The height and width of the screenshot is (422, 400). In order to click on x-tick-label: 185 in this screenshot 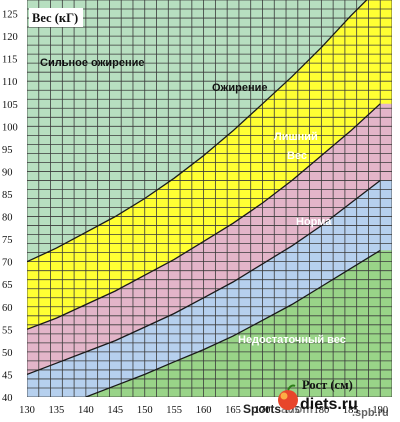, I will do `click(351, 410)`.